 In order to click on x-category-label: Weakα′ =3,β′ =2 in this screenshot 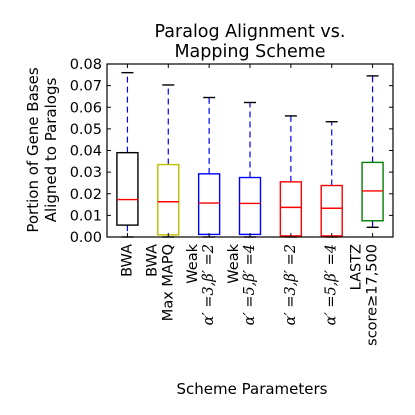, I will do `click(201, 284)`.